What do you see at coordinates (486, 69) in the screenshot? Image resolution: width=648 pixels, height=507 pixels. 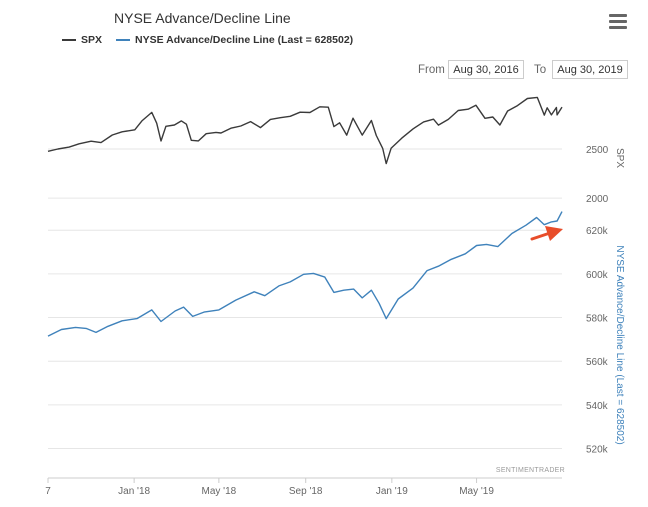 I see `range-from-input` at bounding box center [486, 69].